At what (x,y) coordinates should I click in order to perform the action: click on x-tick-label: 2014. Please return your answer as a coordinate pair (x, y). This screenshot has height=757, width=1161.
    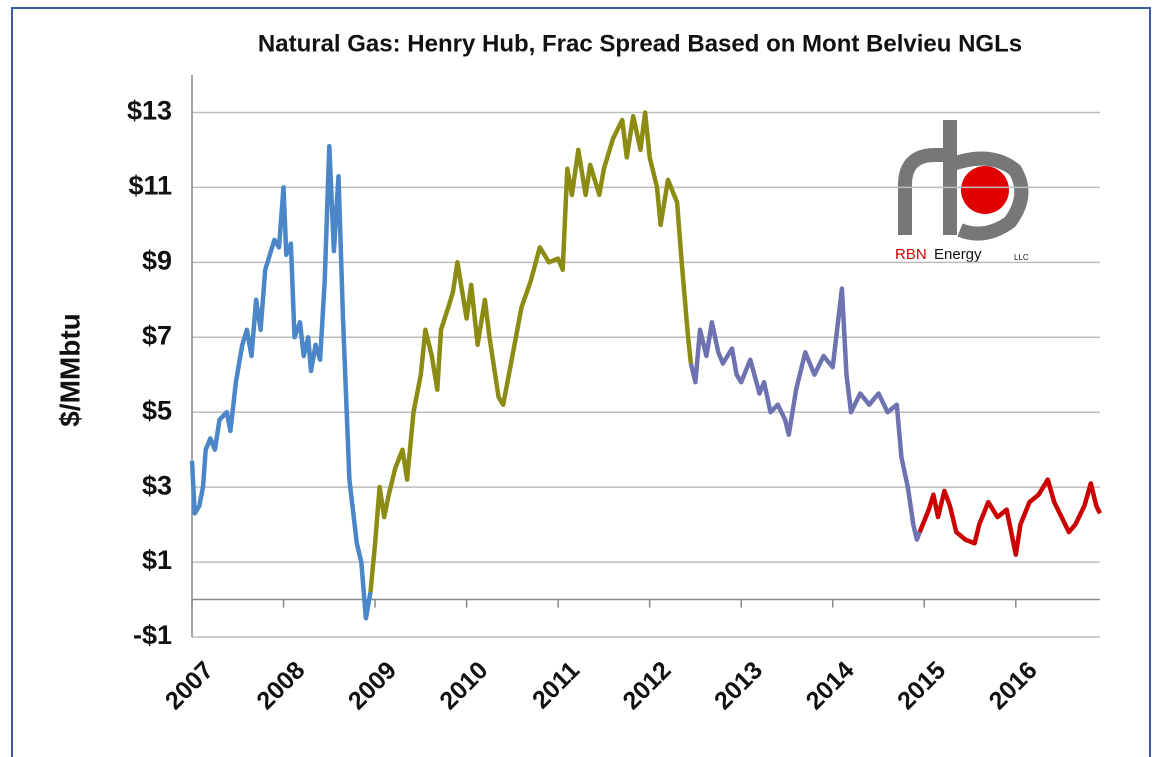
    Looking at the image, I should click on (830, 685).